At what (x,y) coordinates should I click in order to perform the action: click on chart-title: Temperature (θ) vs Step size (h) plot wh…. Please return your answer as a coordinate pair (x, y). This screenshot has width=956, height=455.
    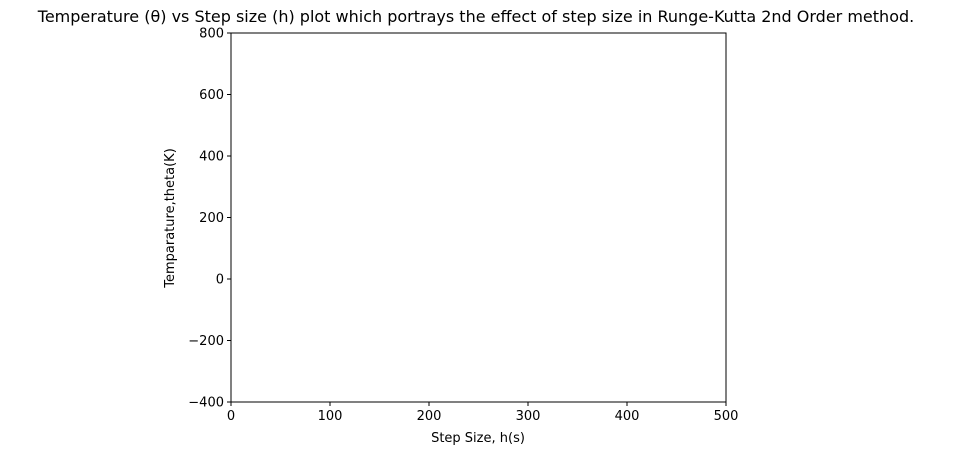
    Looking at the image, I should click on (475, 16).